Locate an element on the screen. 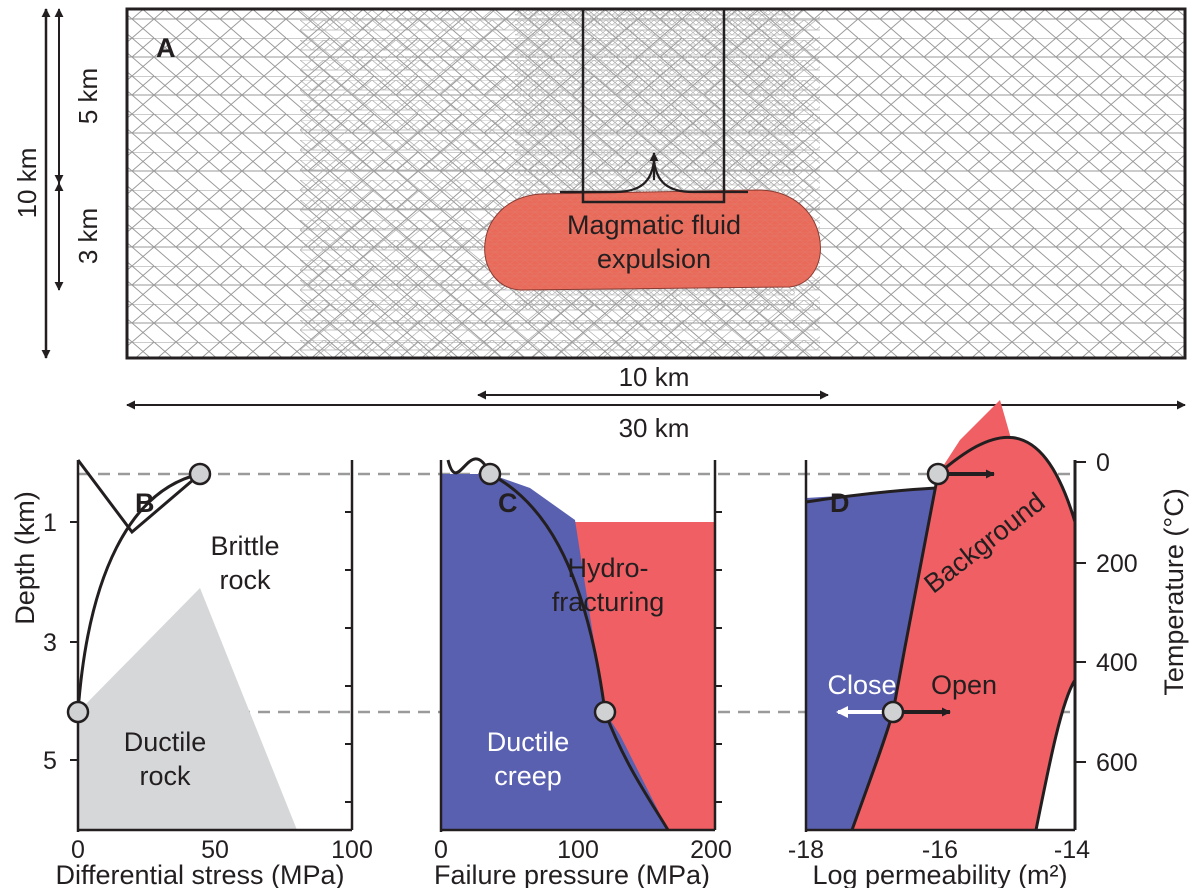 The height and width of the screenshot is (888, 1196). panel-d-letter: D is located at coordinates (840, 503).